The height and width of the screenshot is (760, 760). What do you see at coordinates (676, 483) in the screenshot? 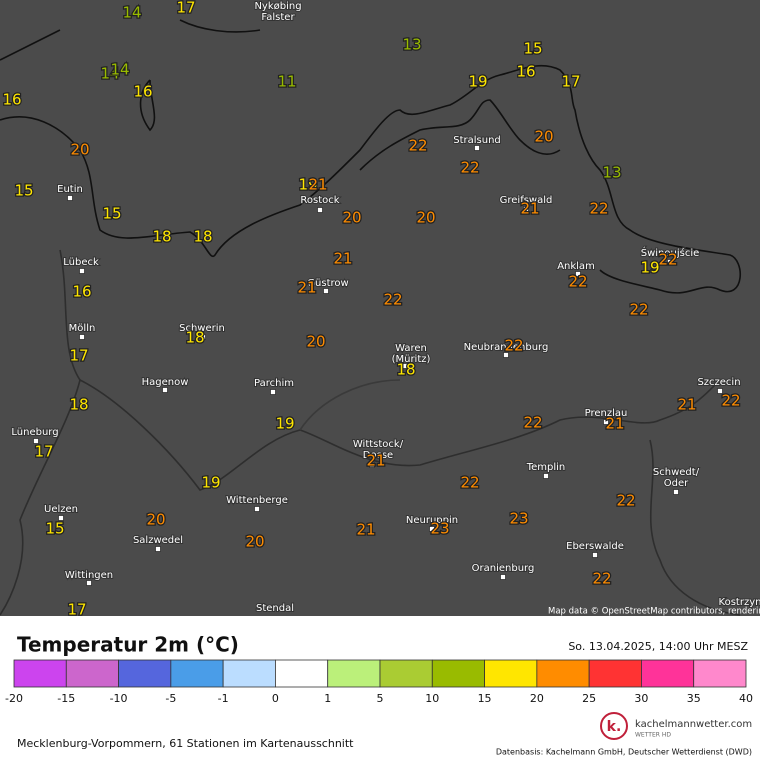
I see `city-label: Oder` at bounding box center [676, 483].